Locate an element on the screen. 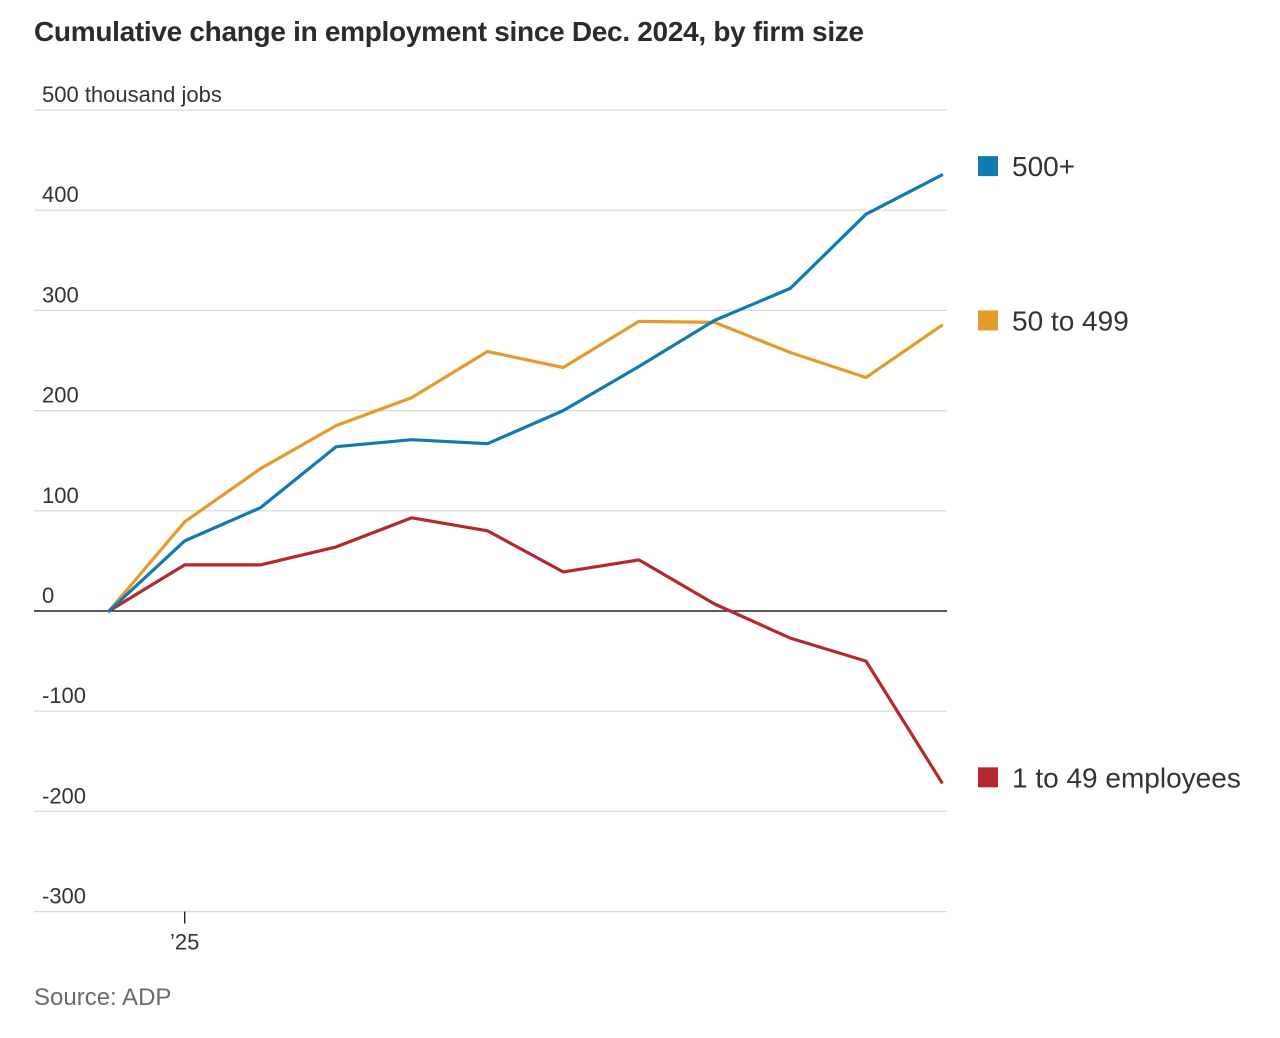 The image size is (1280, 1038). legend-item-50-to-499: 50 to 499 is located at coordinates (1053, 320).